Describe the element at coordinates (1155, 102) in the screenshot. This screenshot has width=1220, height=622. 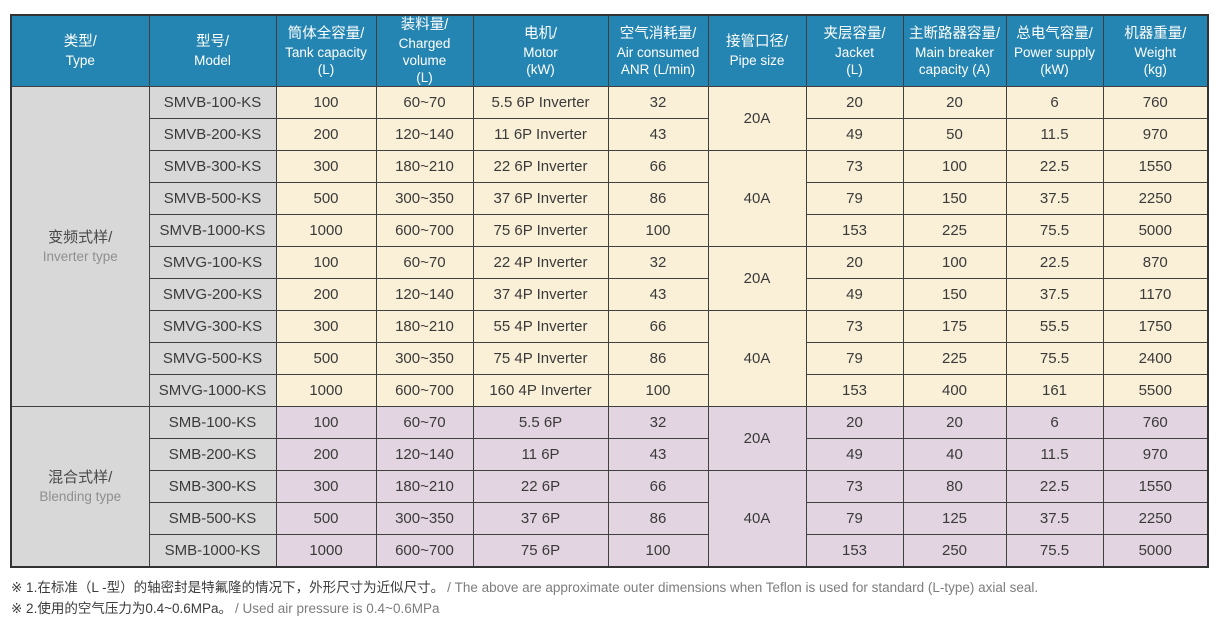
I see `weight-cell: 760` at that location.